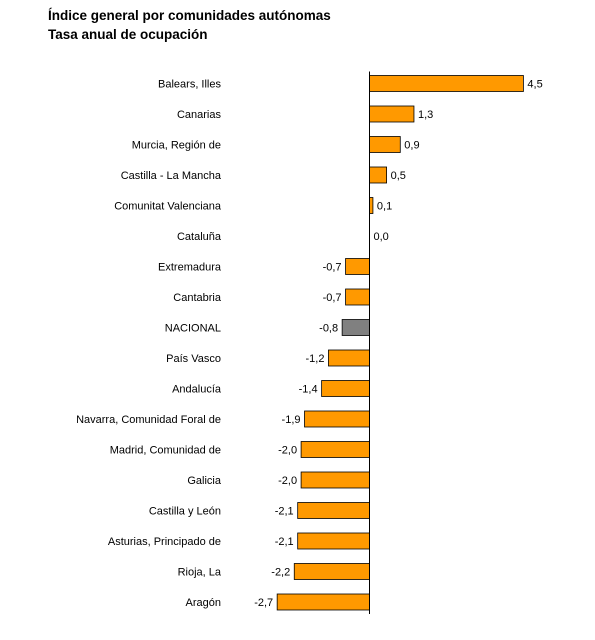 This screenshot has width=595, height=640. What do you see at coordinates (171, 176) in the screenshot?
I see `category-label: Castilla - La Mancha` at bounding box center [171, 176].